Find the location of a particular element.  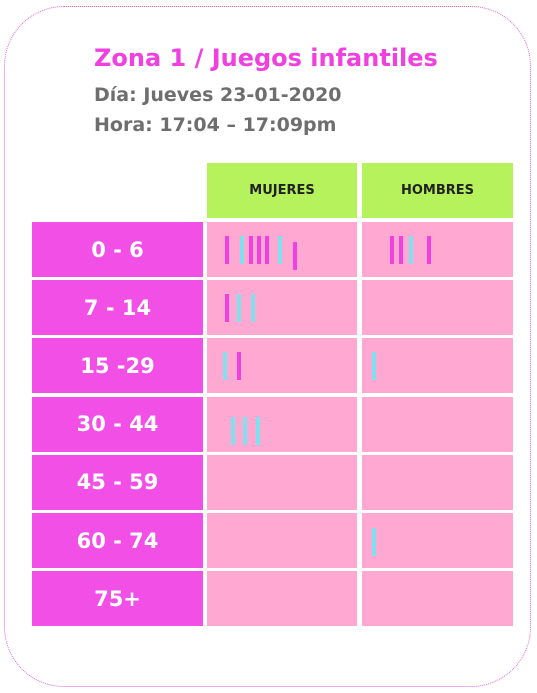

title: Zona 1 / Juegos infantiles is located at coordinates (266, 58).